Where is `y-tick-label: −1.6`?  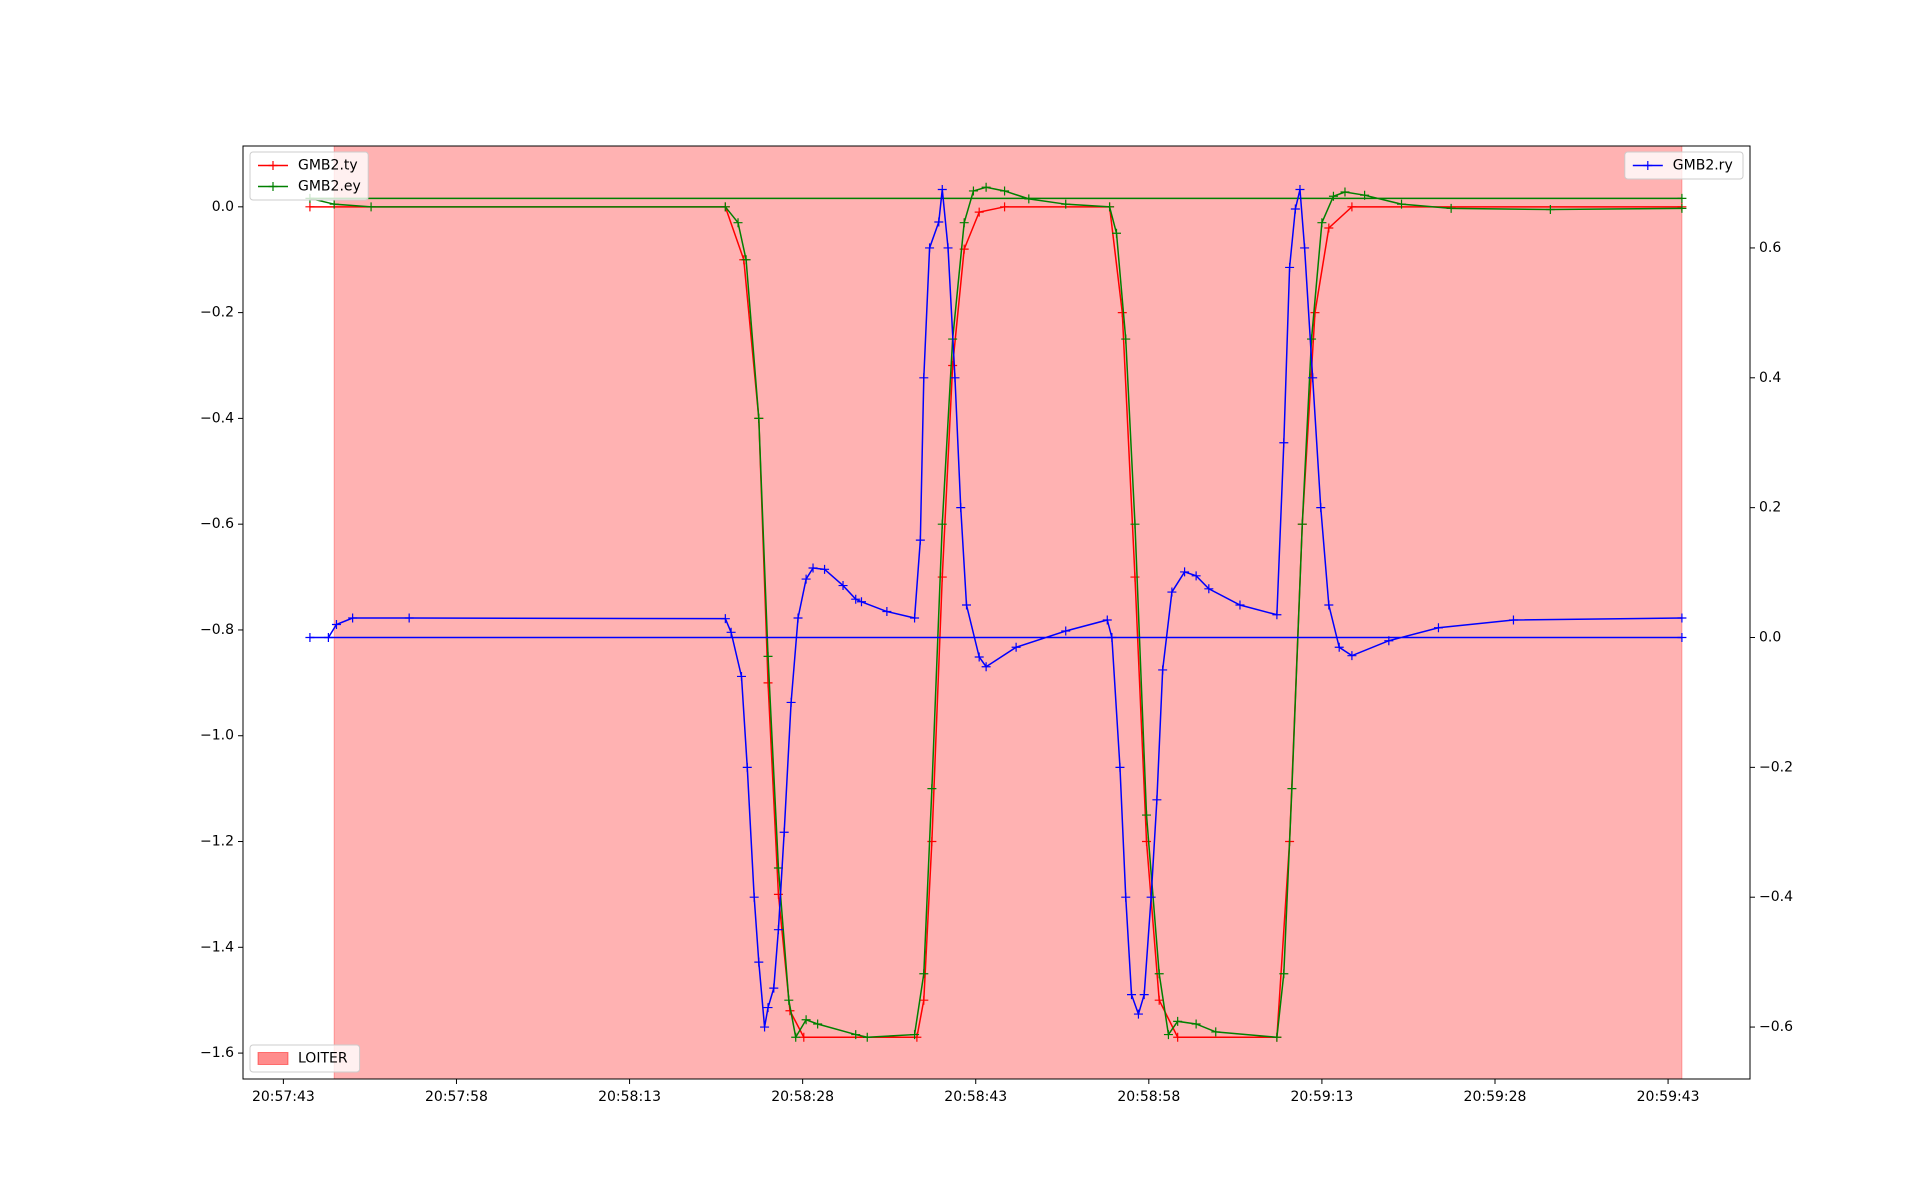
y-tick-label: −1.6 is located at coordinates (217, 1053).